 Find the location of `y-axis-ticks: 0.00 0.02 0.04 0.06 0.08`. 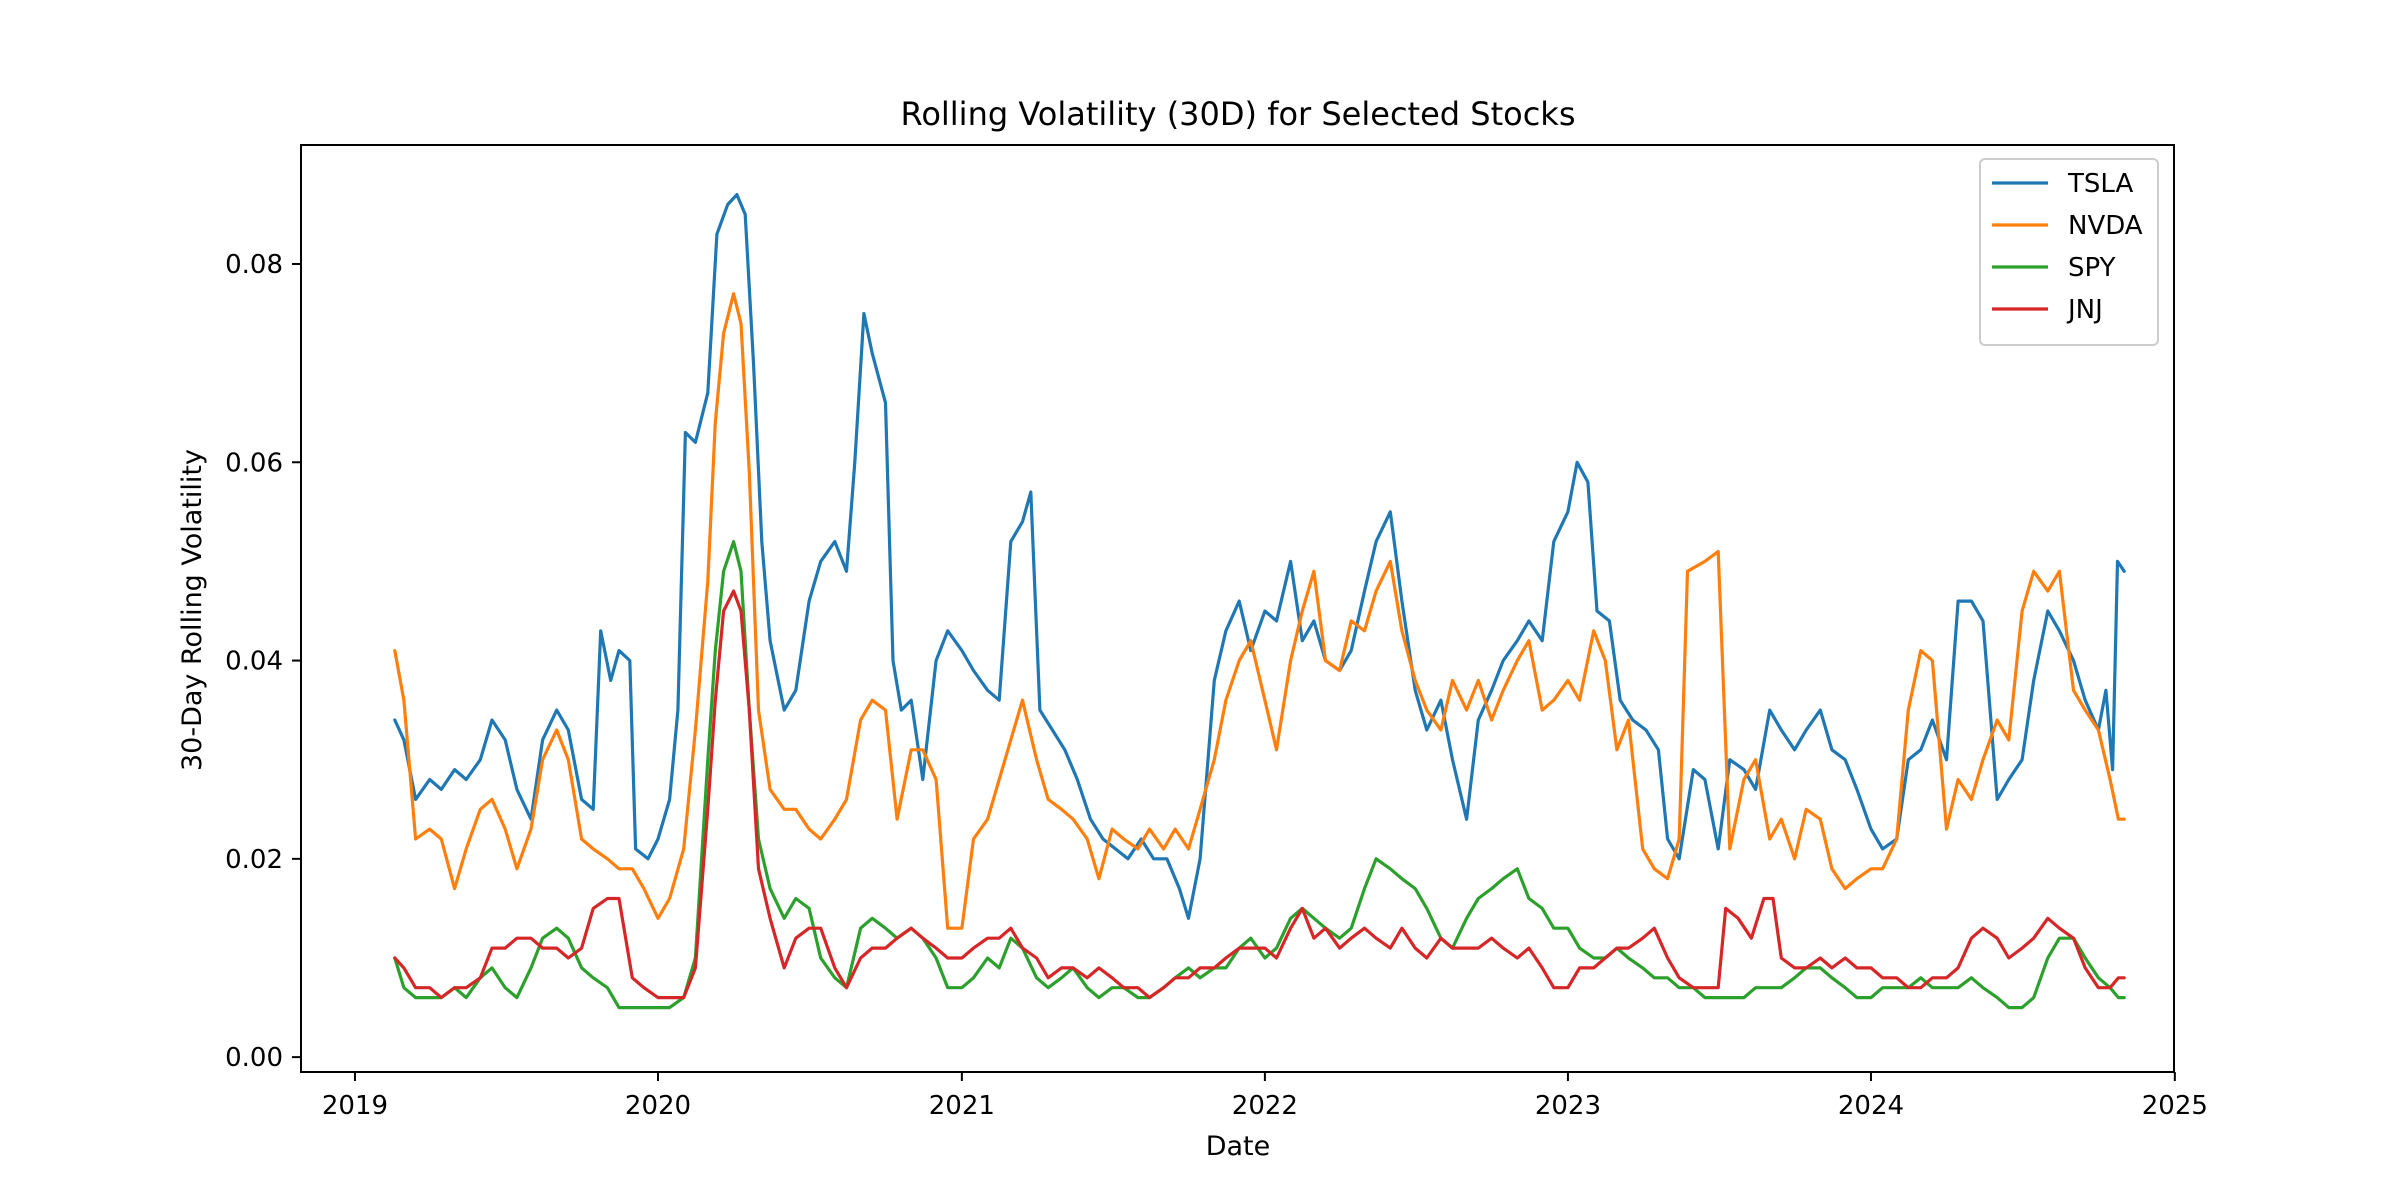

y-axis-ticks: 0.00 0.02 0.04 0.06 0.08 is located at coordinates (263, 661).